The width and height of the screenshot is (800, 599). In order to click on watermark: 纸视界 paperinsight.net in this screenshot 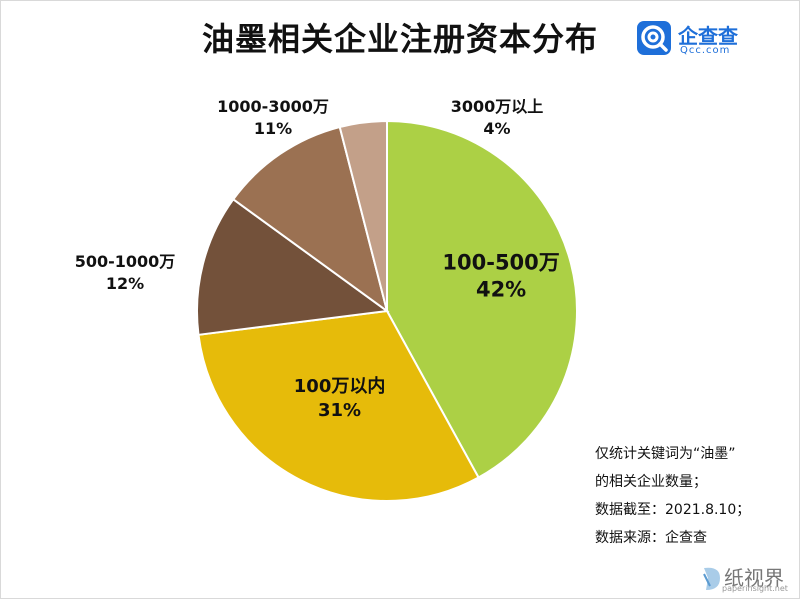, I will do `click(748, 578)`.